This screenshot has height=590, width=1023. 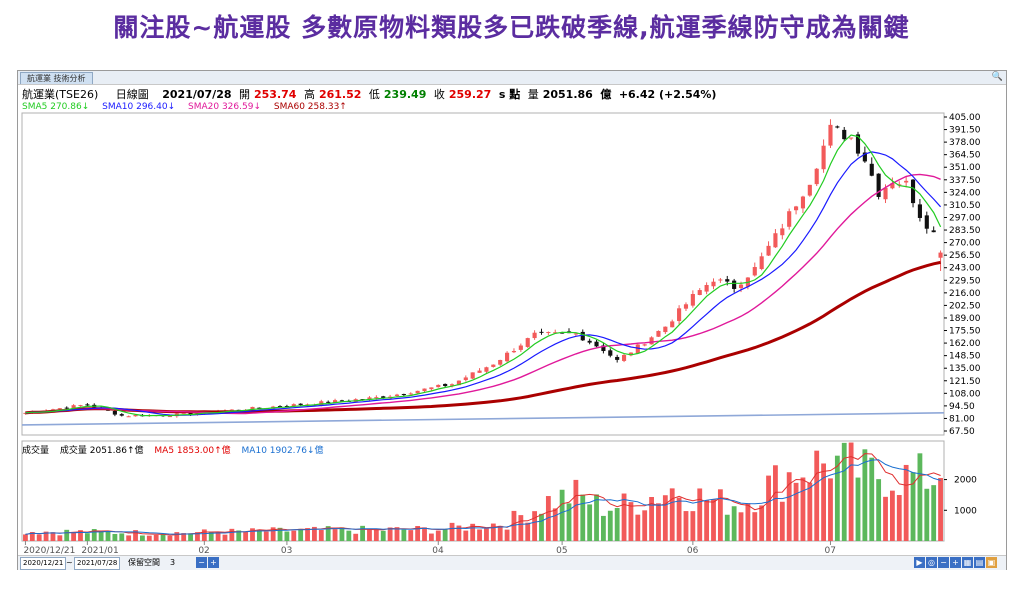 What do you see at coordinates (213, 562) in the screenshot?
I see `zoom-in-icon: +` at bounding box center [213, 562].